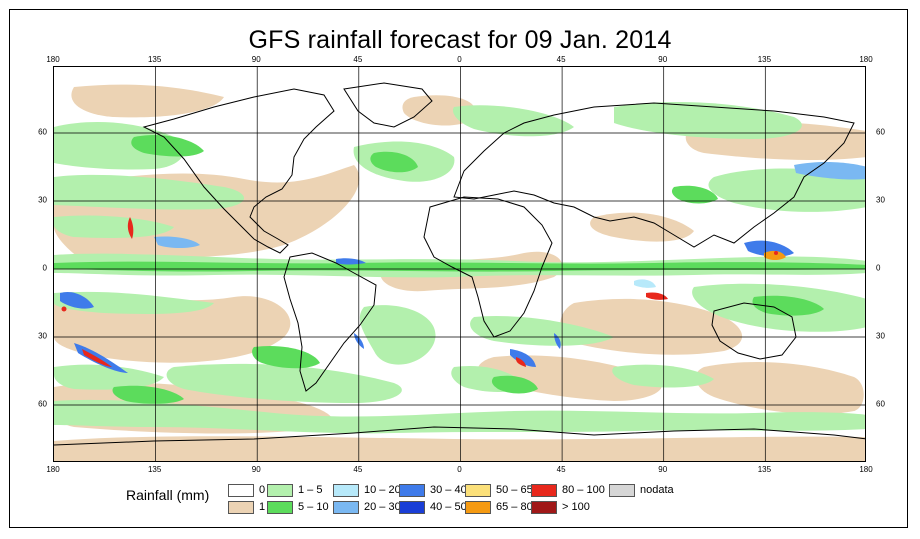 Image resolution: width=920 pixels, height=539 pixels. What do you see at coordinates (168, 495) in the screenshot?
I see `legend-title: Rainfall (mm)` at bounding box center [168, 495].